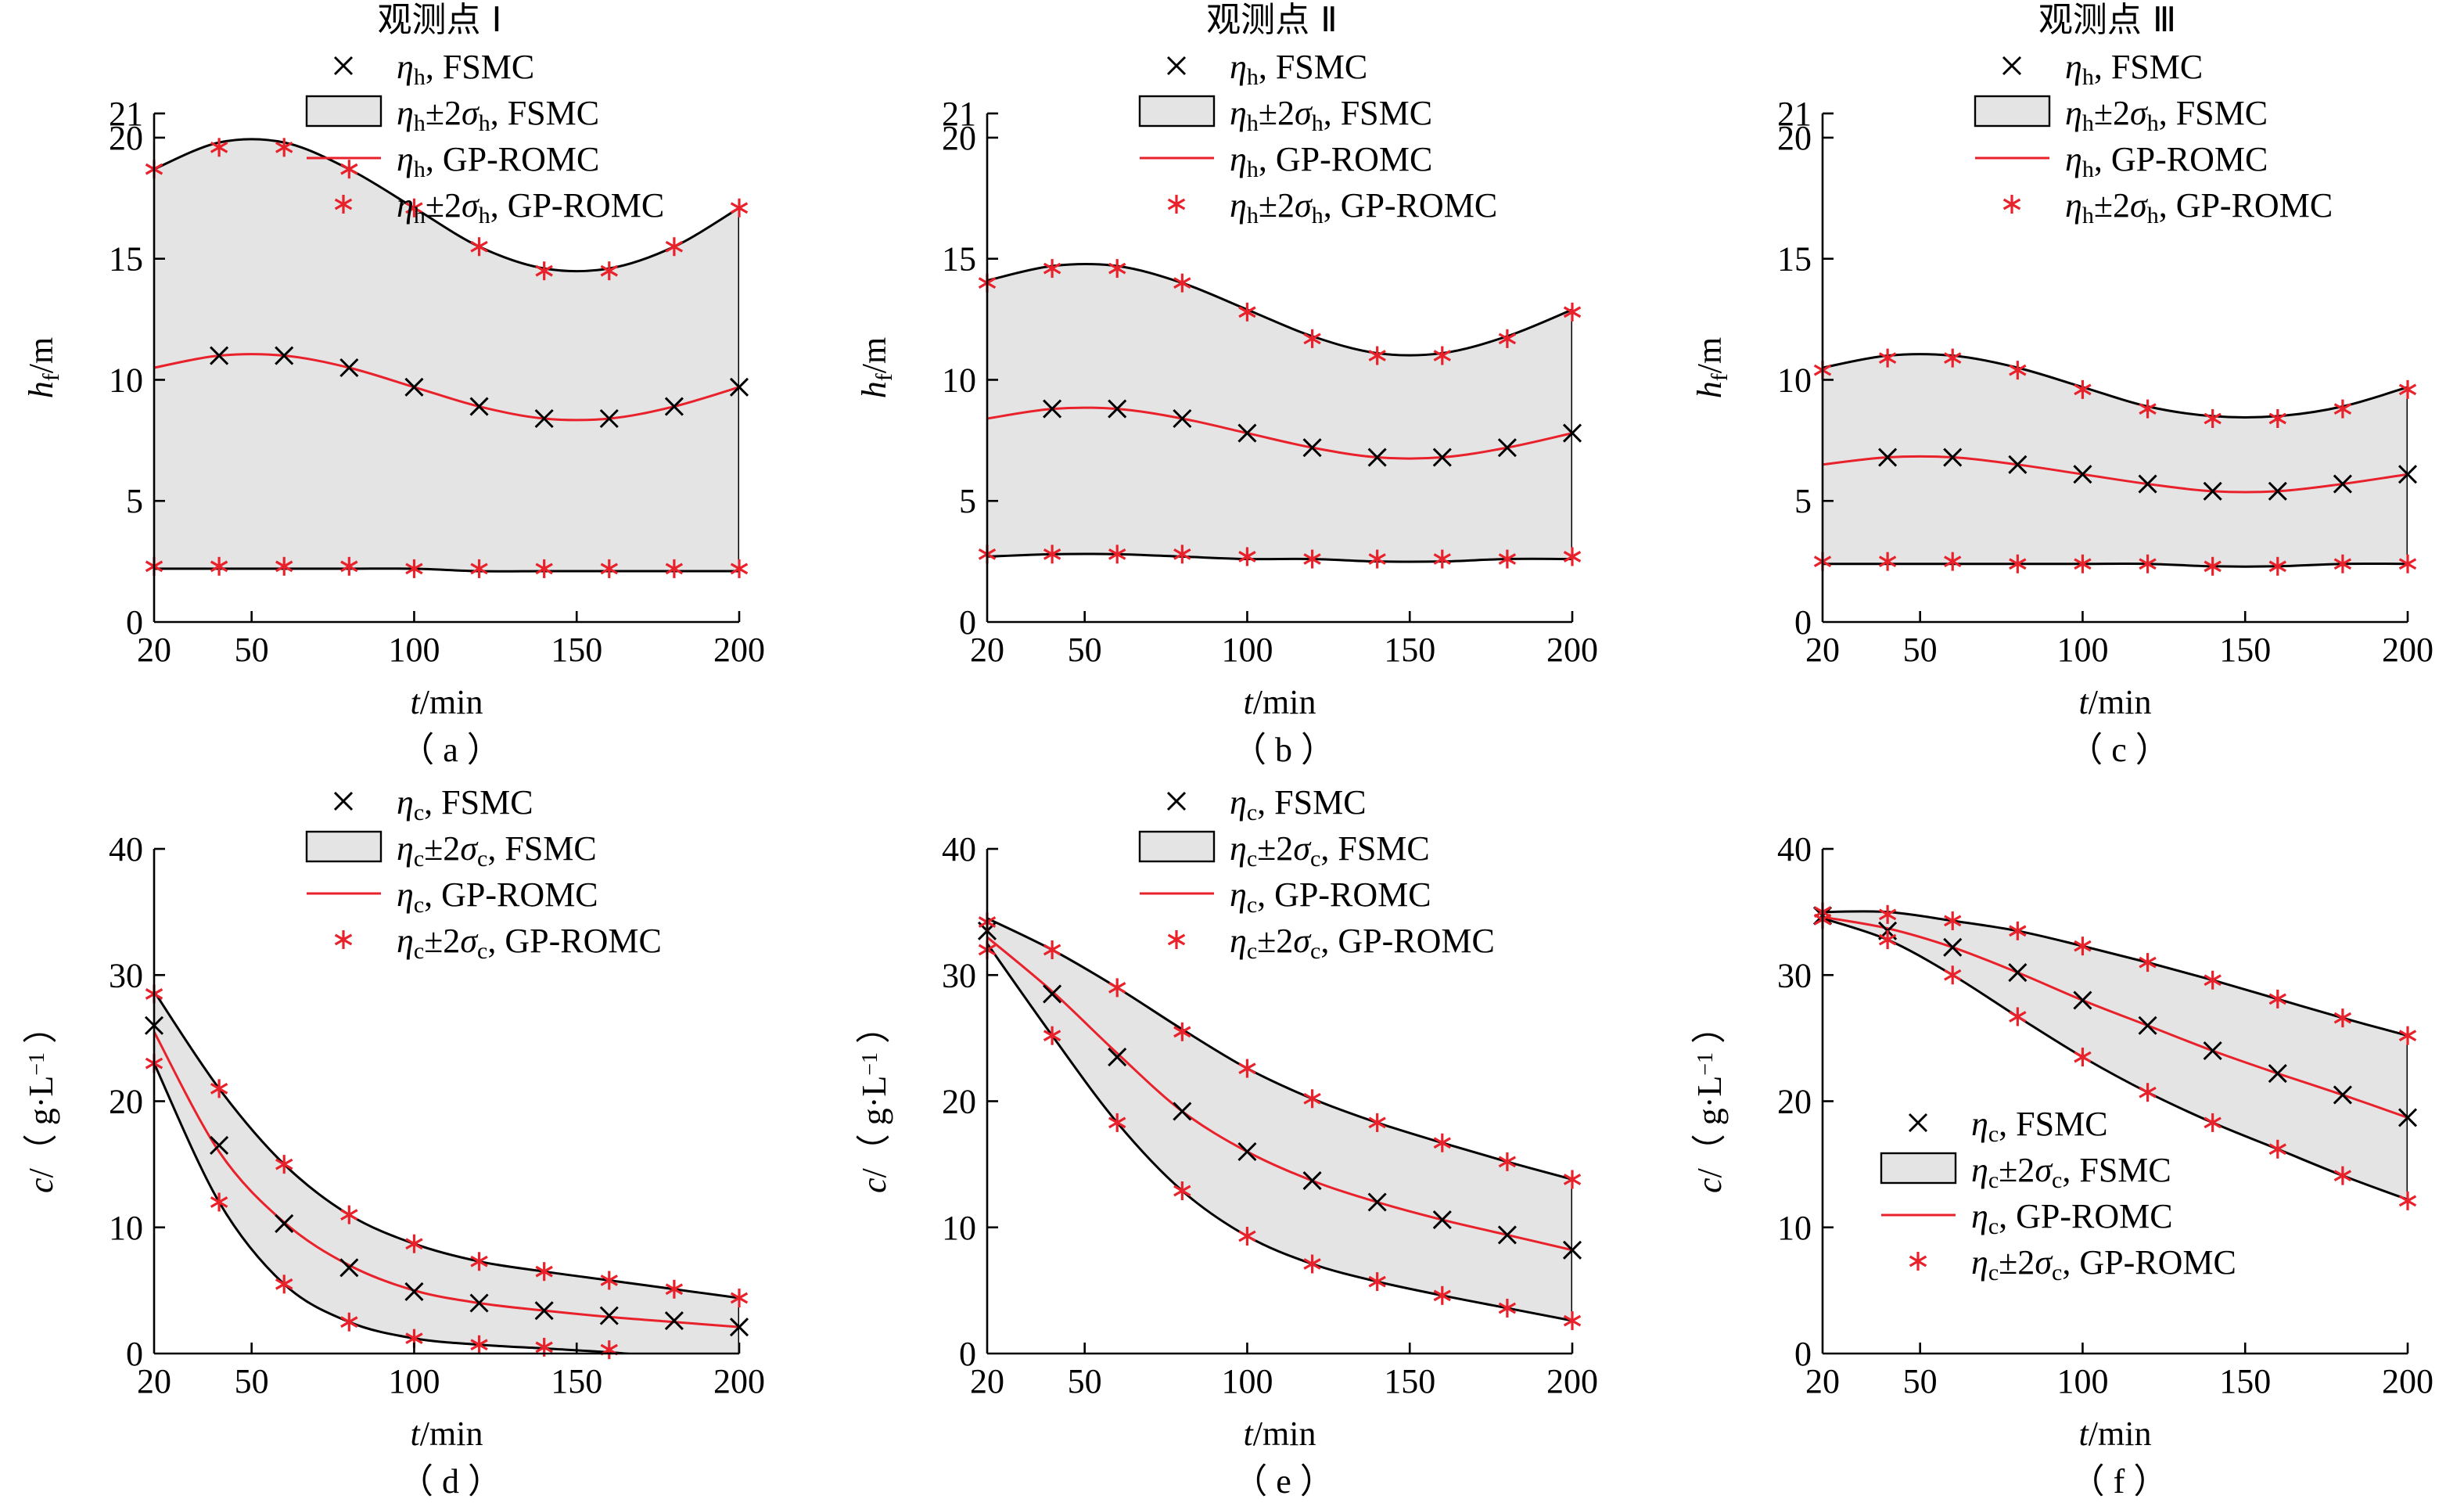 The height and width of the screenshot is (1510, 2464). I want to click on y-tick-label: 0, so click(967, 1354).